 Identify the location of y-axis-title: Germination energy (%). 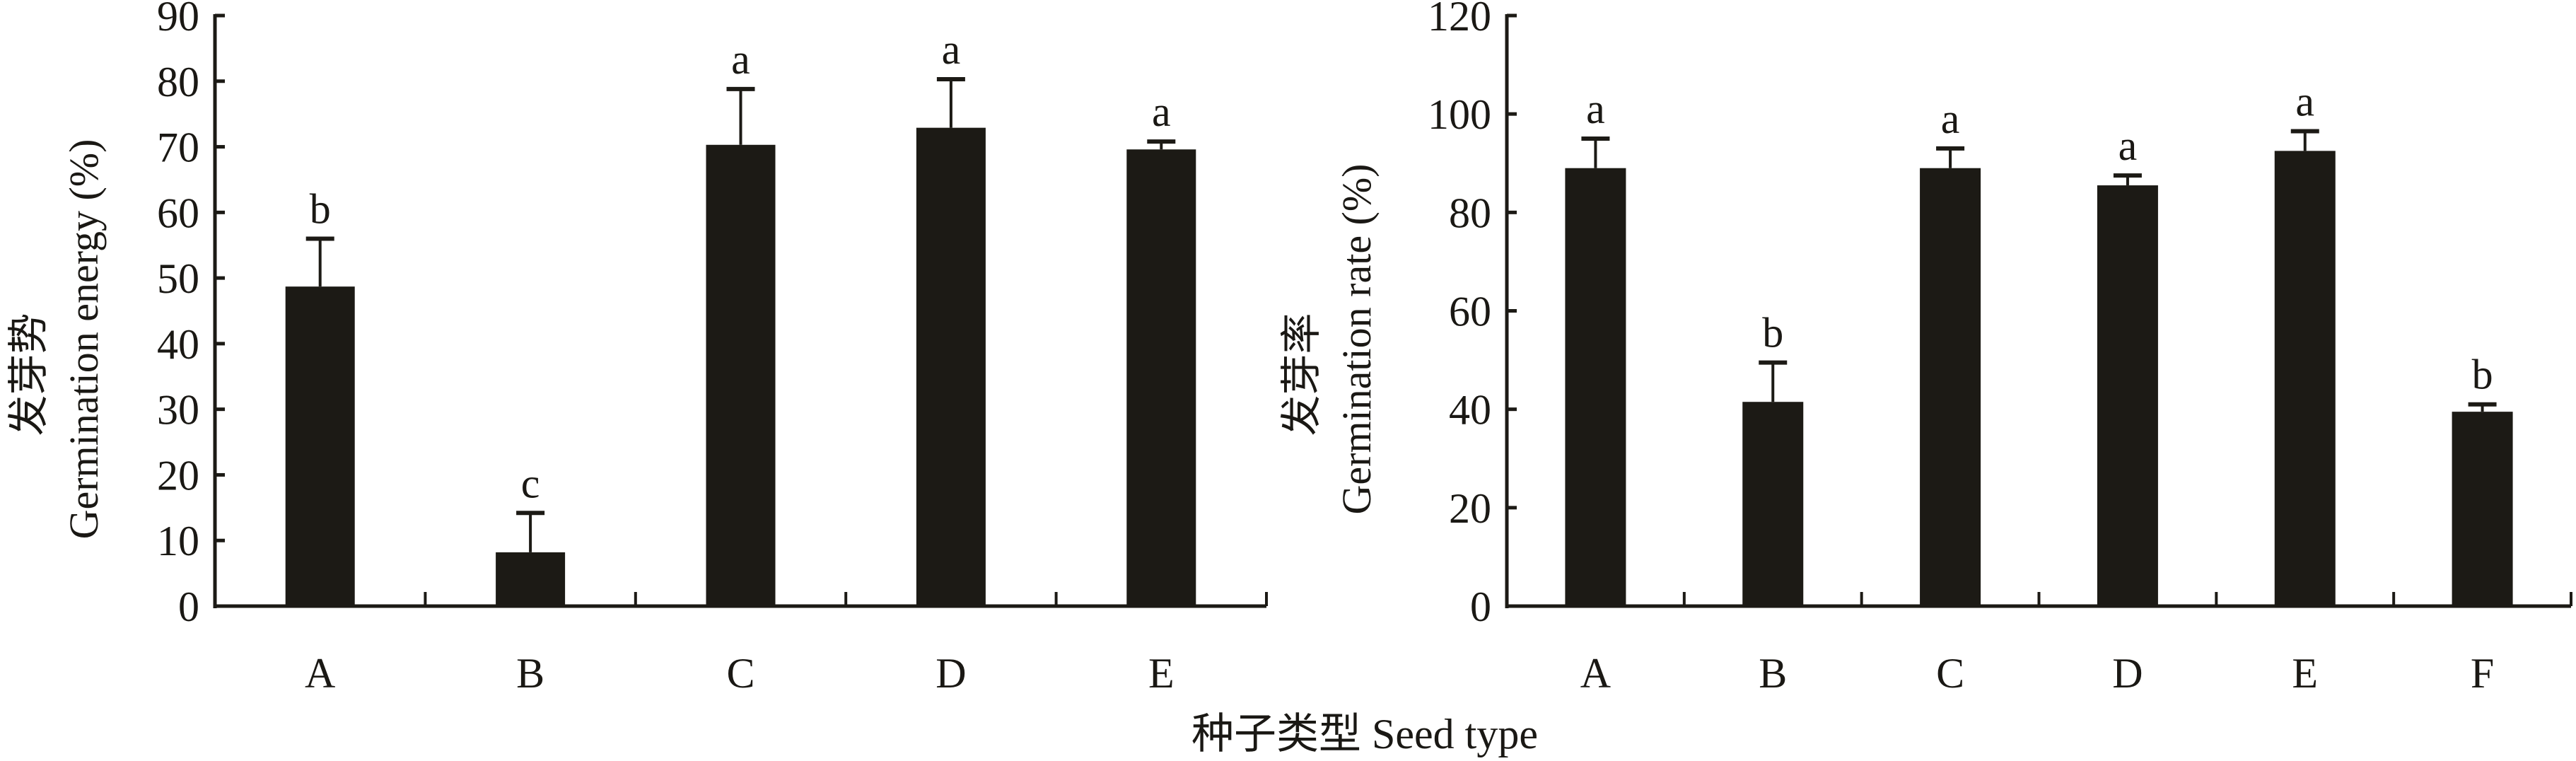
(84, 339).